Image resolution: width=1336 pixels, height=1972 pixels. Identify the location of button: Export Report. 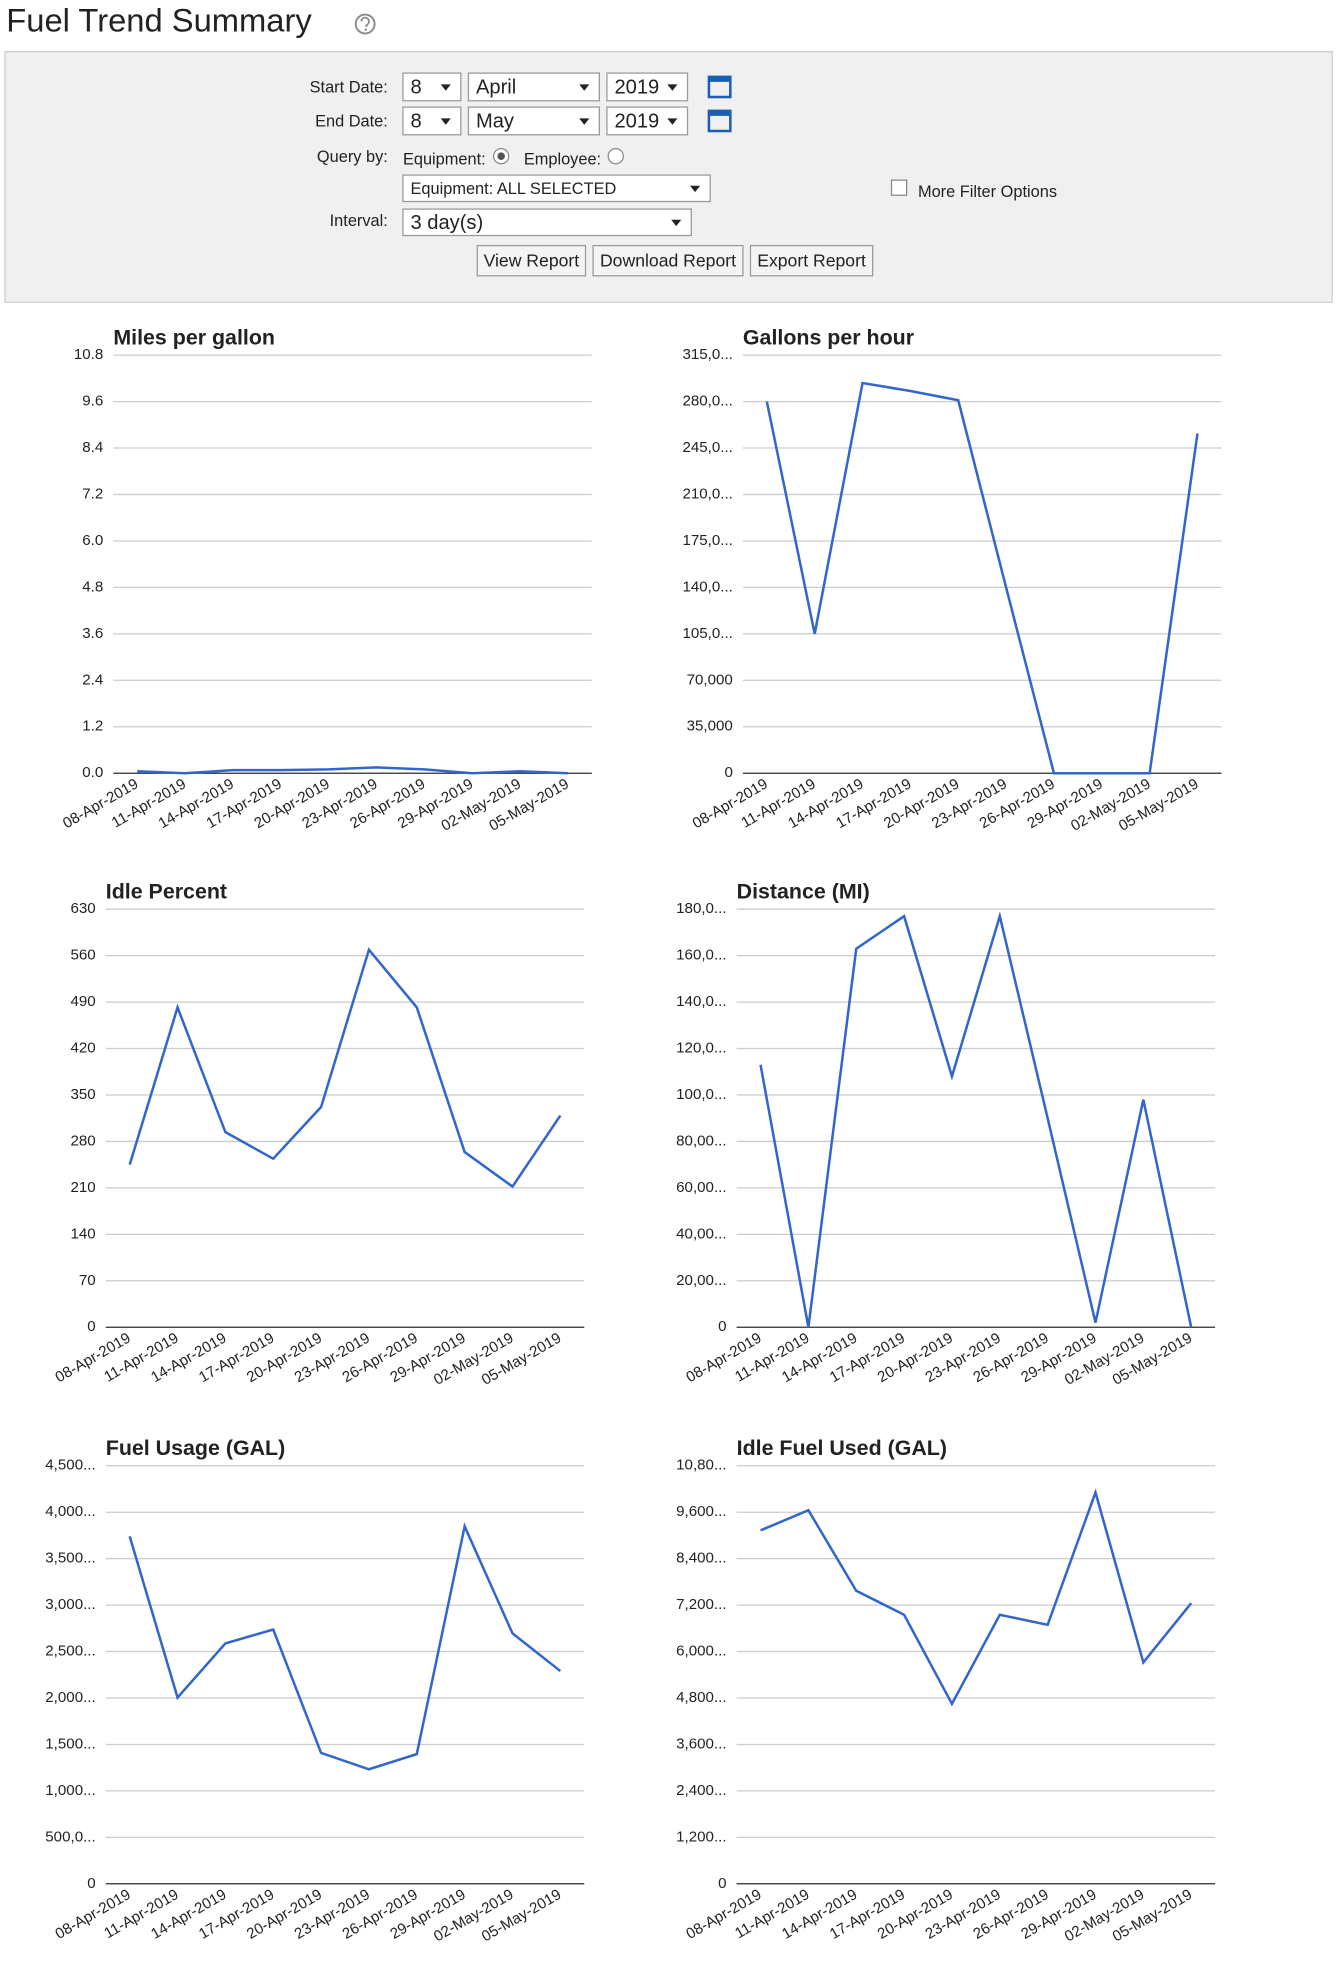
(811, 260).